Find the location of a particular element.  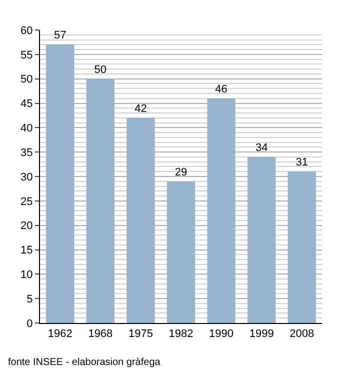

data-label: 31 is located at coordinates (302, 162).